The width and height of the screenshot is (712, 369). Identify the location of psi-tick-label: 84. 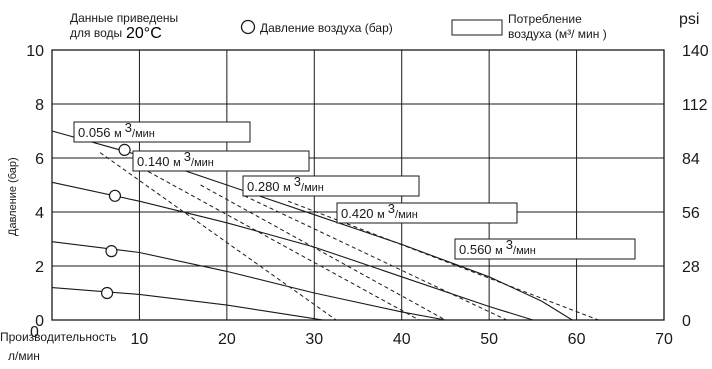
(691, 159).